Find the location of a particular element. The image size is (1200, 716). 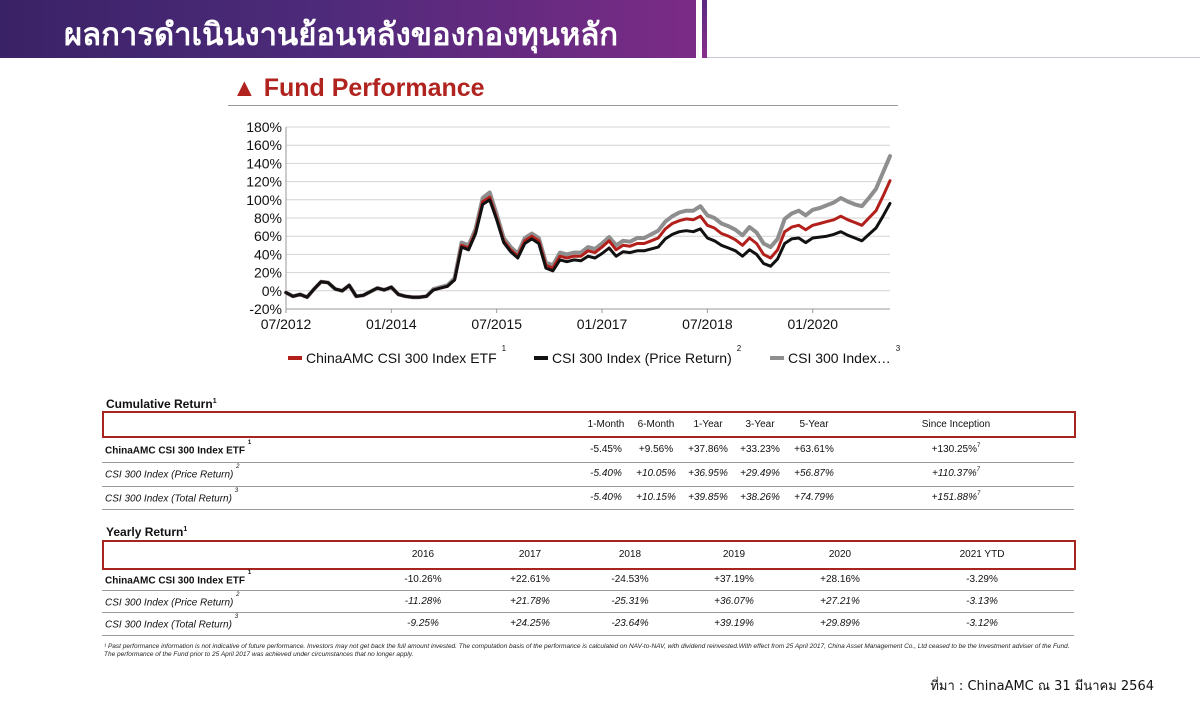

yearly-cell: -9.25% is located at coordinates (423, 623).